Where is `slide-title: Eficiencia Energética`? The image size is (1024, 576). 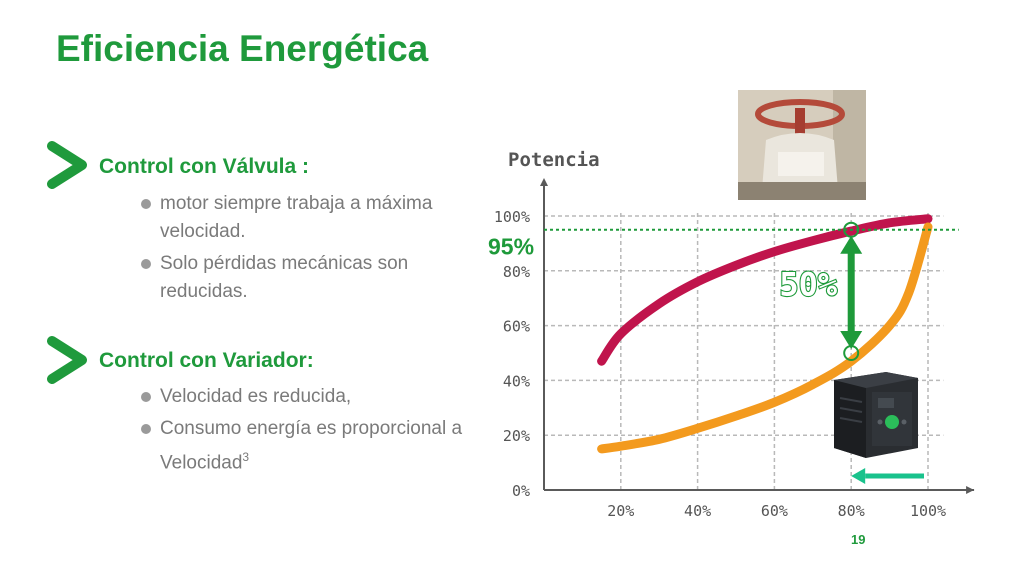
slide-title: Eficiencia Energética is located at coordinates (242, 48).